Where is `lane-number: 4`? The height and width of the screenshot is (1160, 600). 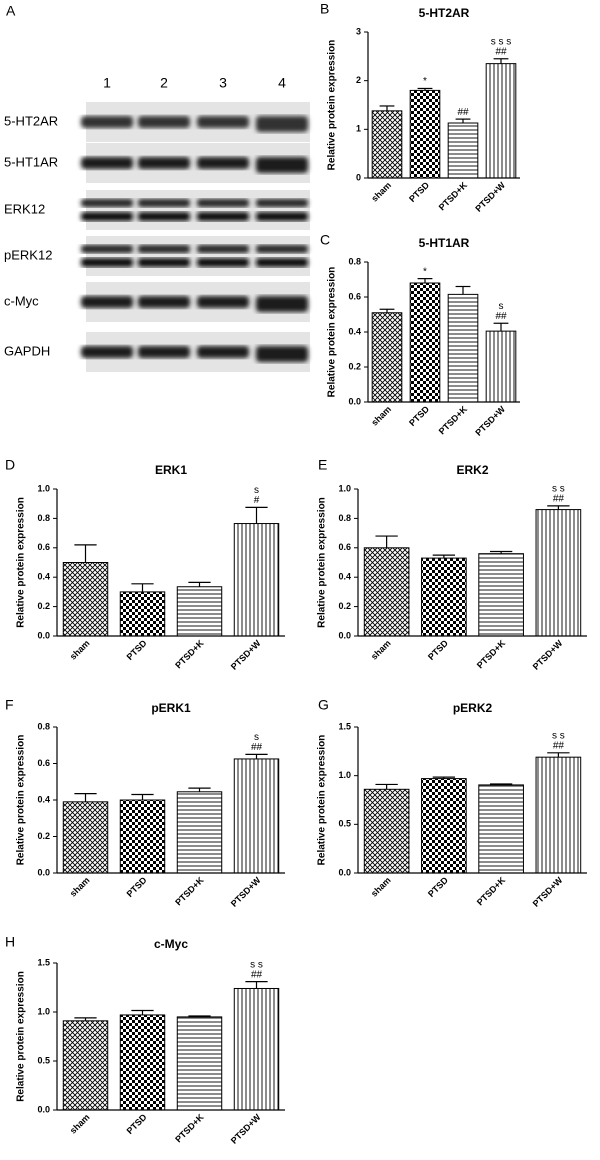
lane-number: 4 is located at coordinates (282, 83).